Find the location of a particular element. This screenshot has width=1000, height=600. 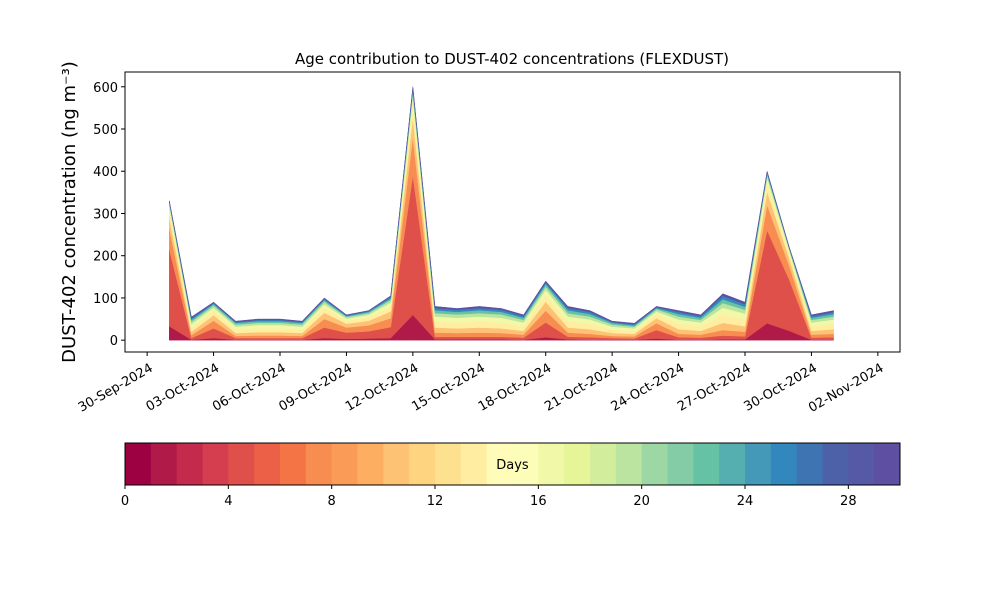

y-tick-label: 300 is located at coordinates (105, 214).